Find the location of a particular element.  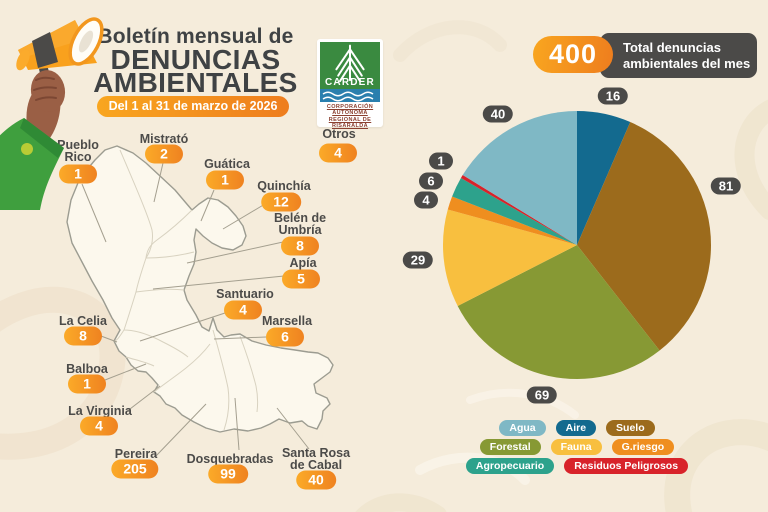

hand-arm is located at coordinates (33, 140).